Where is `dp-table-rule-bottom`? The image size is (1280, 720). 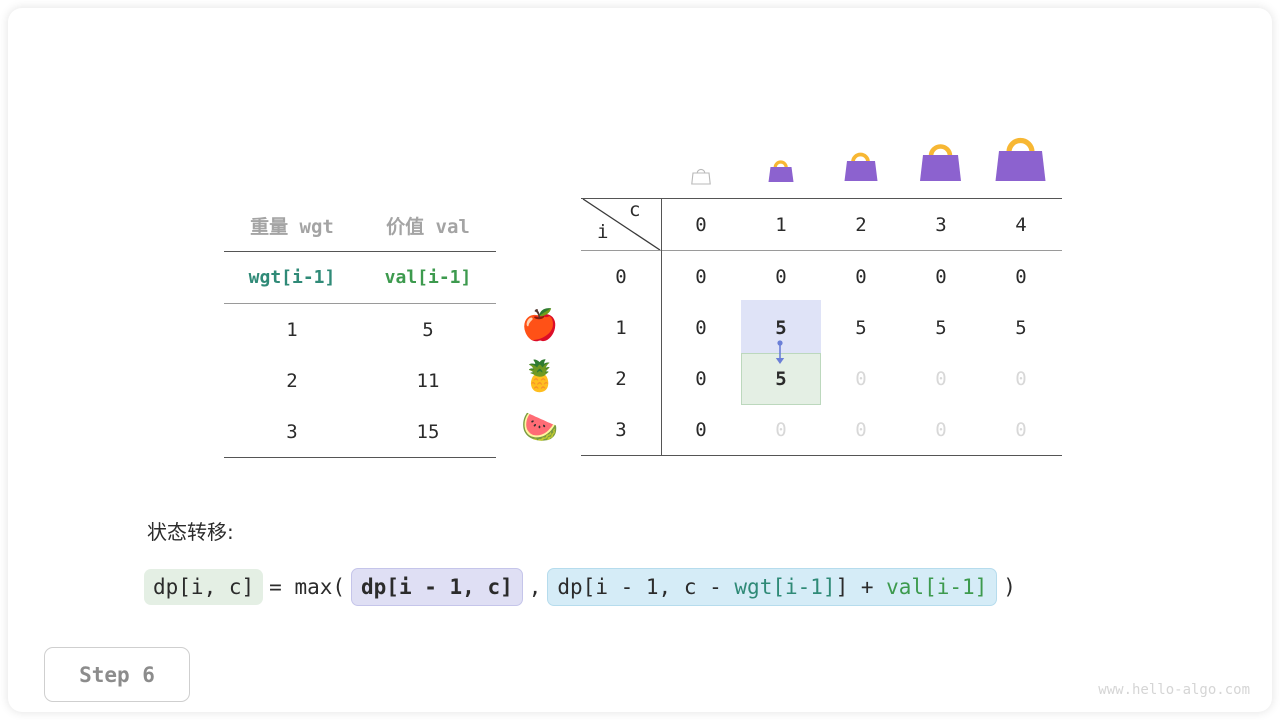 dp-table-rule-bottom is located at coordinates (821, 455).